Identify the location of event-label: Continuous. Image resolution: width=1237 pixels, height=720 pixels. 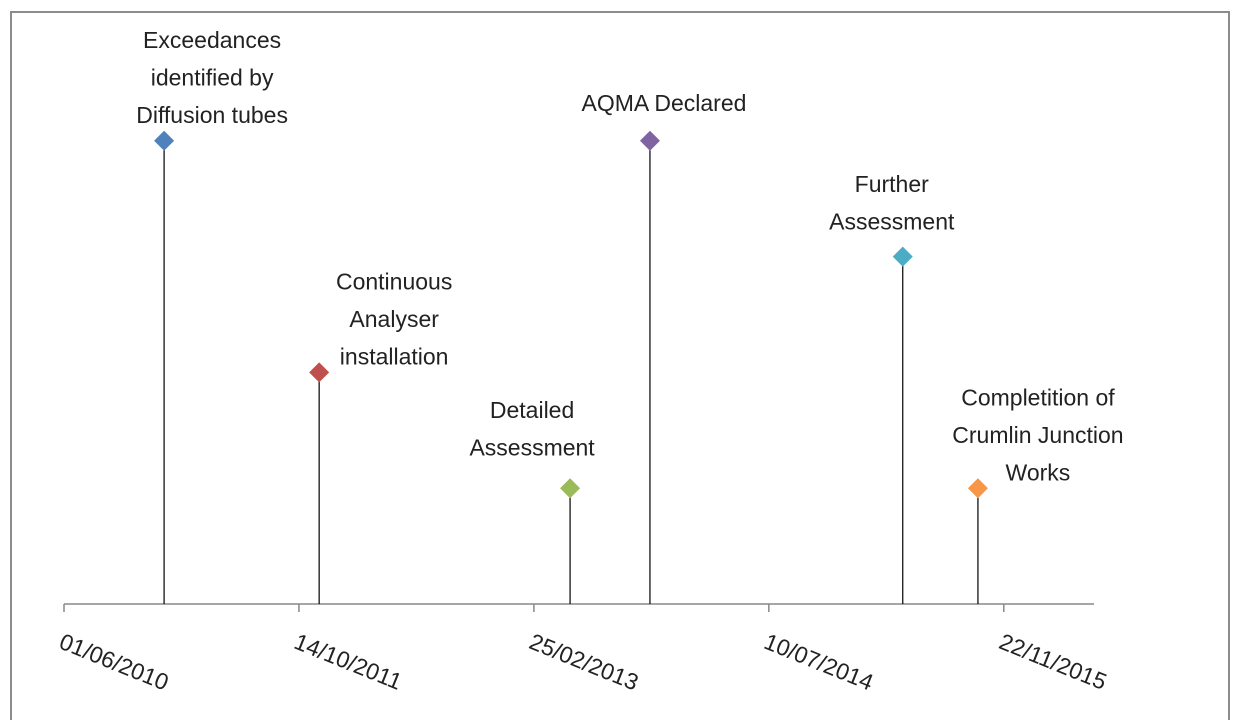
(394, 281).